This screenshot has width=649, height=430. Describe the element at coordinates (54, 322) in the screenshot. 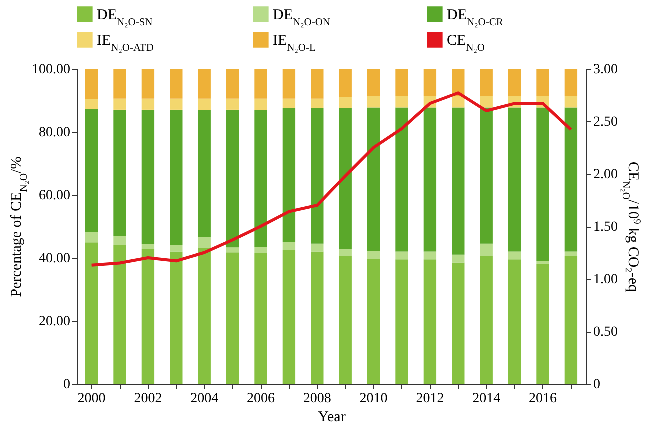

I see `y-tick-label: 20.00` at that location.